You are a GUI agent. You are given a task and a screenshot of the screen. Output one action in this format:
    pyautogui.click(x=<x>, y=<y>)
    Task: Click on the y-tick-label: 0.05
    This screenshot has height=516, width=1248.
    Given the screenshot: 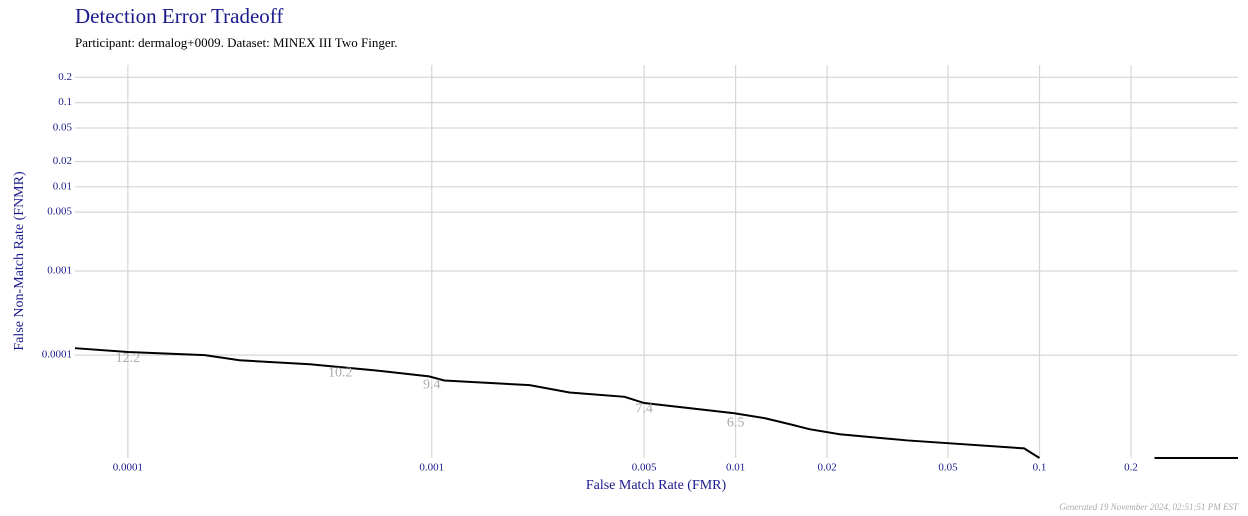 What is the action you would take?
    pyautogui.click(x=63, y=128)
    